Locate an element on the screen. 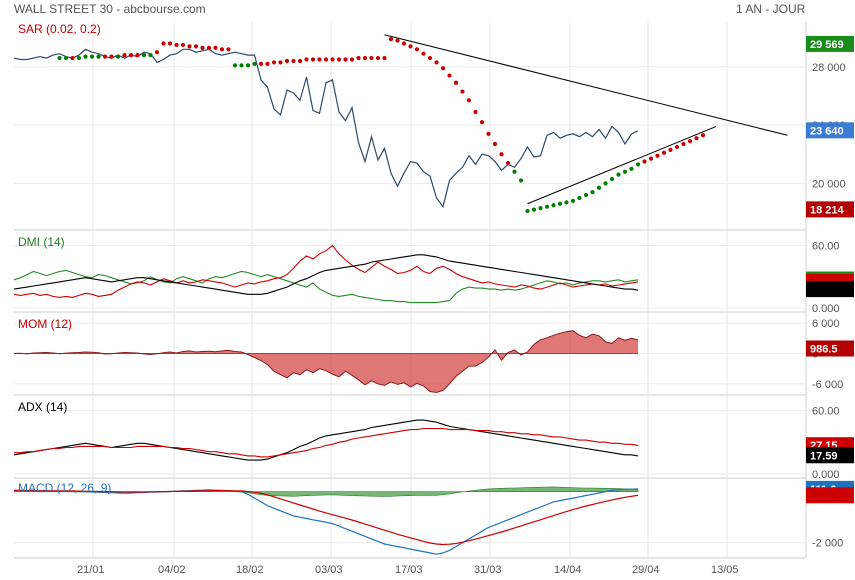  y-tick-label: 6 000 is located at coordinates (826, 324).